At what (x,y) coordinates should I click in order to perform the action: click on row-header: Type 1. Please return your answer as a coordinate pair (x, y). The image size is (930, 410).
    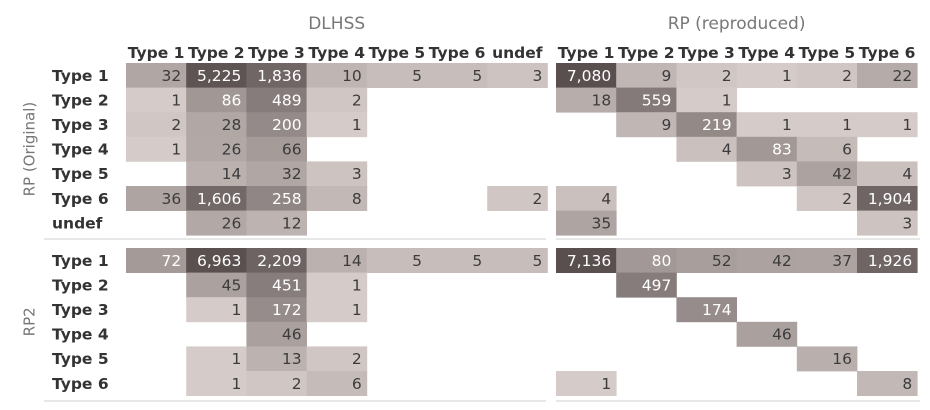
    Looking at the image, I should click on (80, 76).